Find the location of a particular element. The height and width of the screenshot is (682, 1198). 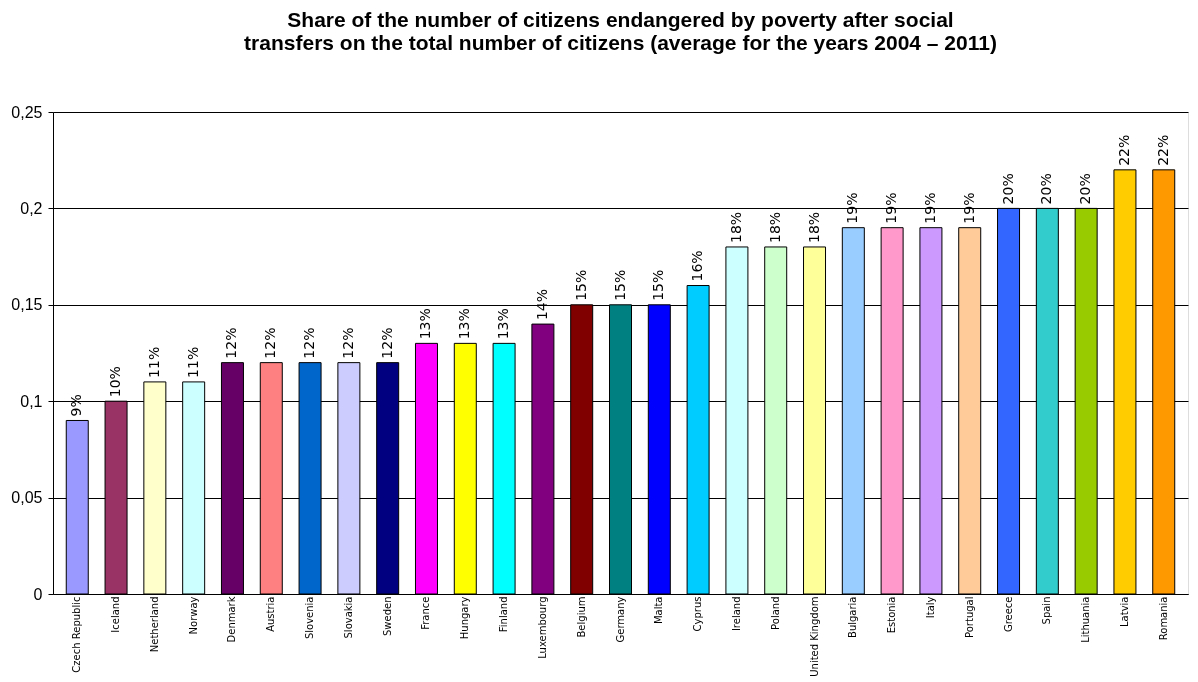

x-tick-label: Hungary is located at coordinates (465, 618).